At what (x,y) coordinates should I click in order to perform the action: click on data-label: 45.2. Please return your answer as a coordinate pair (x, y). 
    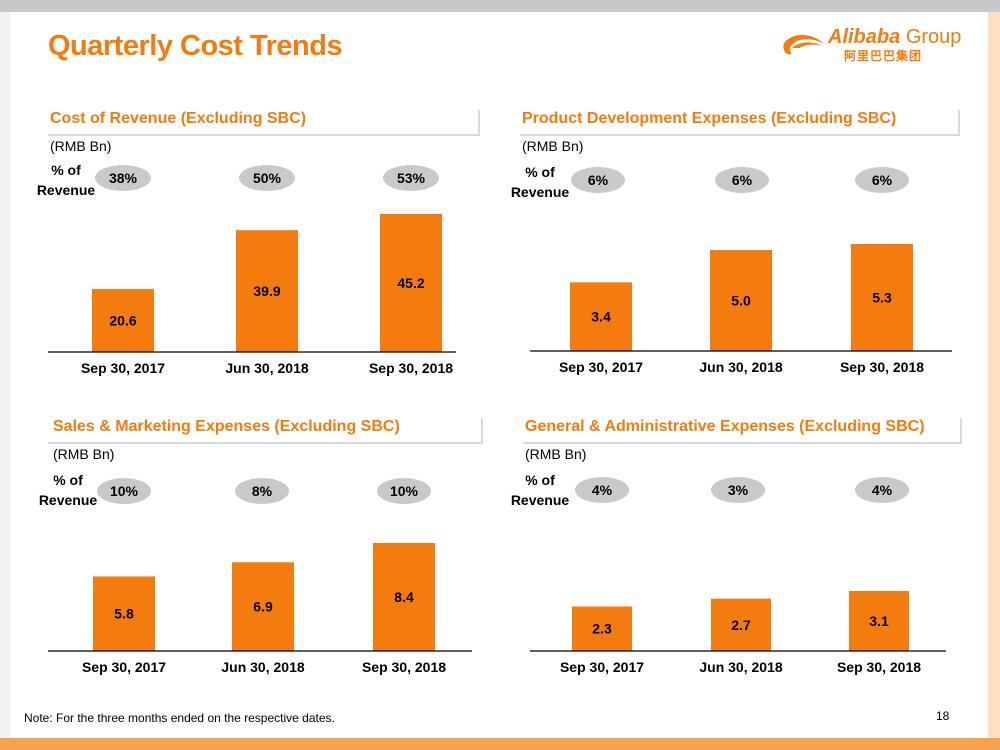
    Looking at the image, I should click on (410, 283).